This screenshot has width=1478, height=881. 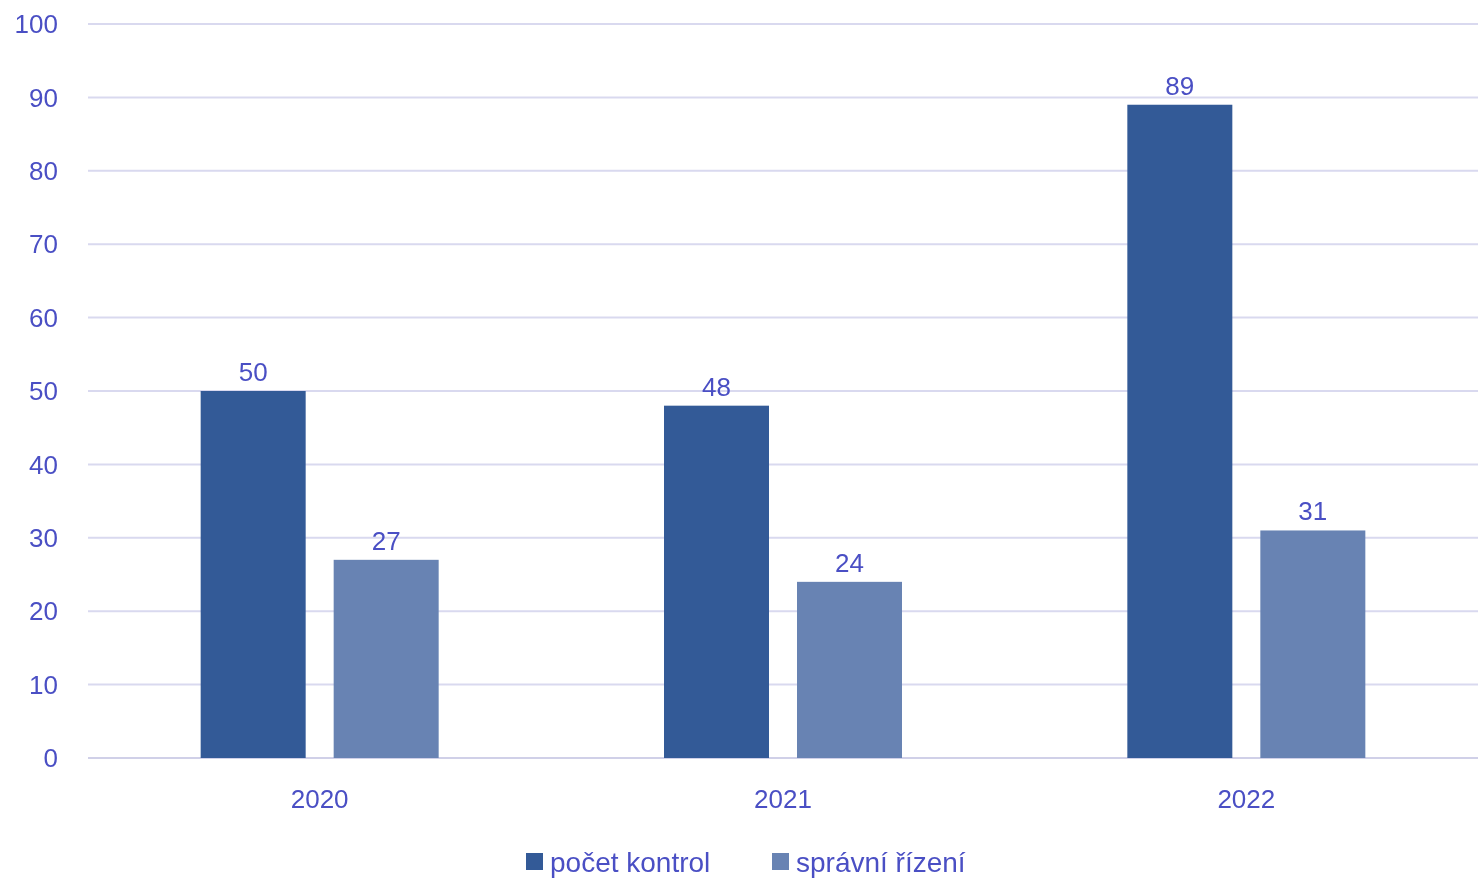 I want to click on y-tick-label: 40, so click(x=43, y=464).